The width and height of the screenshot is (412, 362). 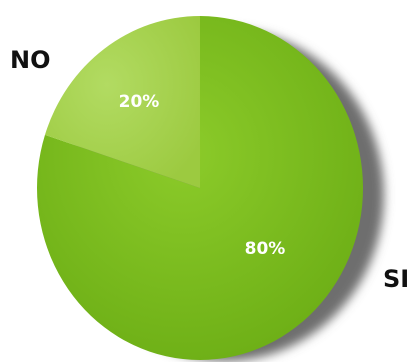 I want to click on data-label-20: 20%, so click(x=139, y=102).